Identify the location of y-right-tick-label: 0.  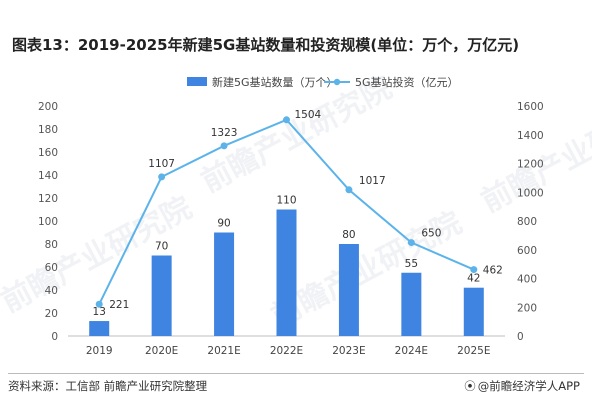
(520, 337).